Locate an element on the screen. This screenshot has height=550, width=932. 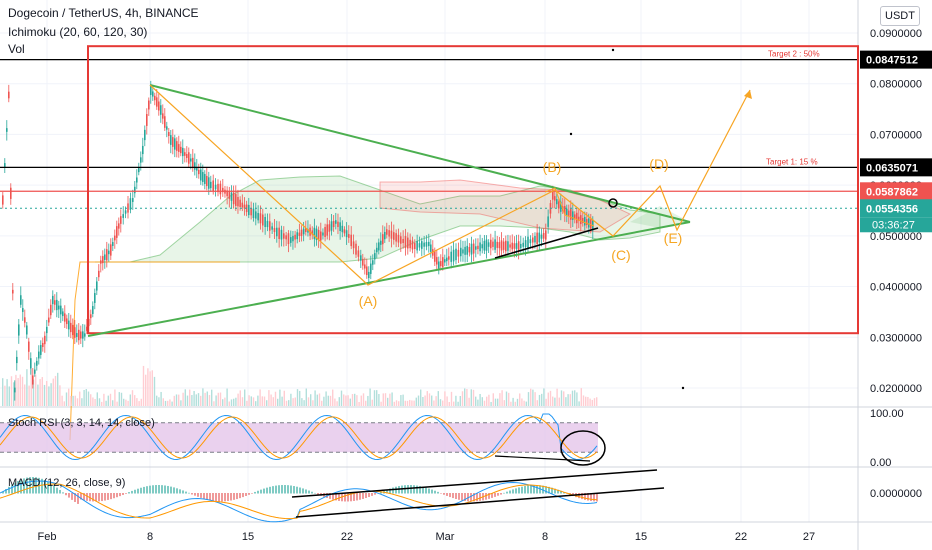
macd-lower-trendline is located at coordinates (480, 502).